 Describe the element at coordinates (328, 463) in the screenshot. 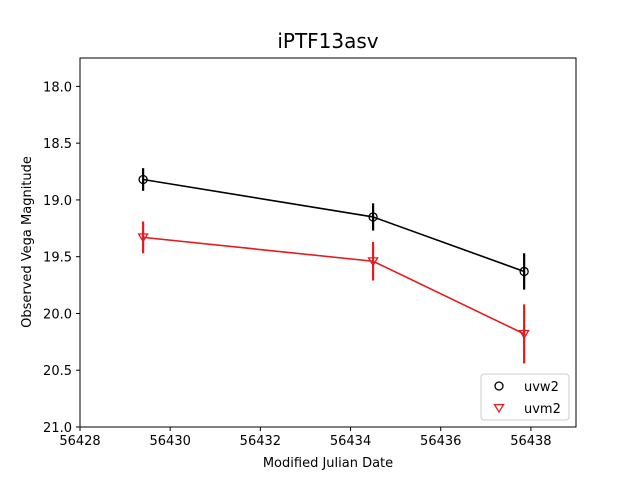

I see `x-axis-label: Modified Julian Date` at that location.